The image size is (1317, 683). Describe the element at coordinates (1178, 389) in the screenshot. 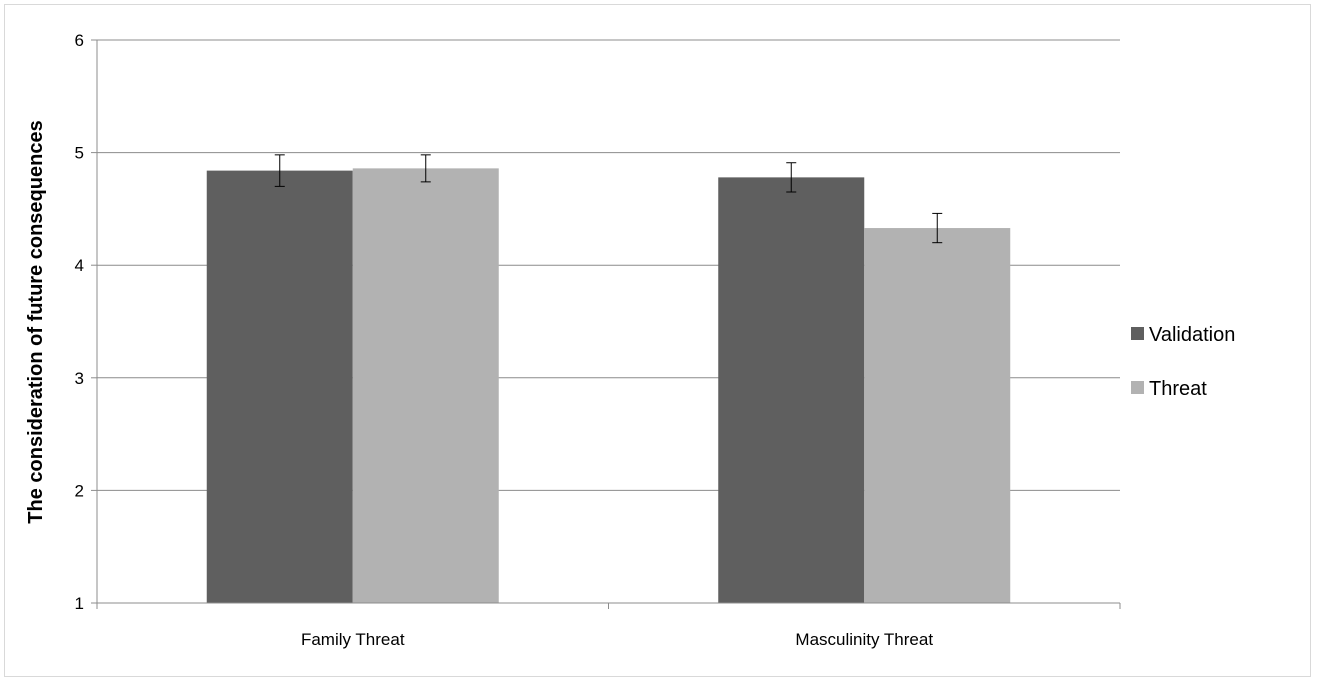

I see `legend-label-threat: Threat` at that location.